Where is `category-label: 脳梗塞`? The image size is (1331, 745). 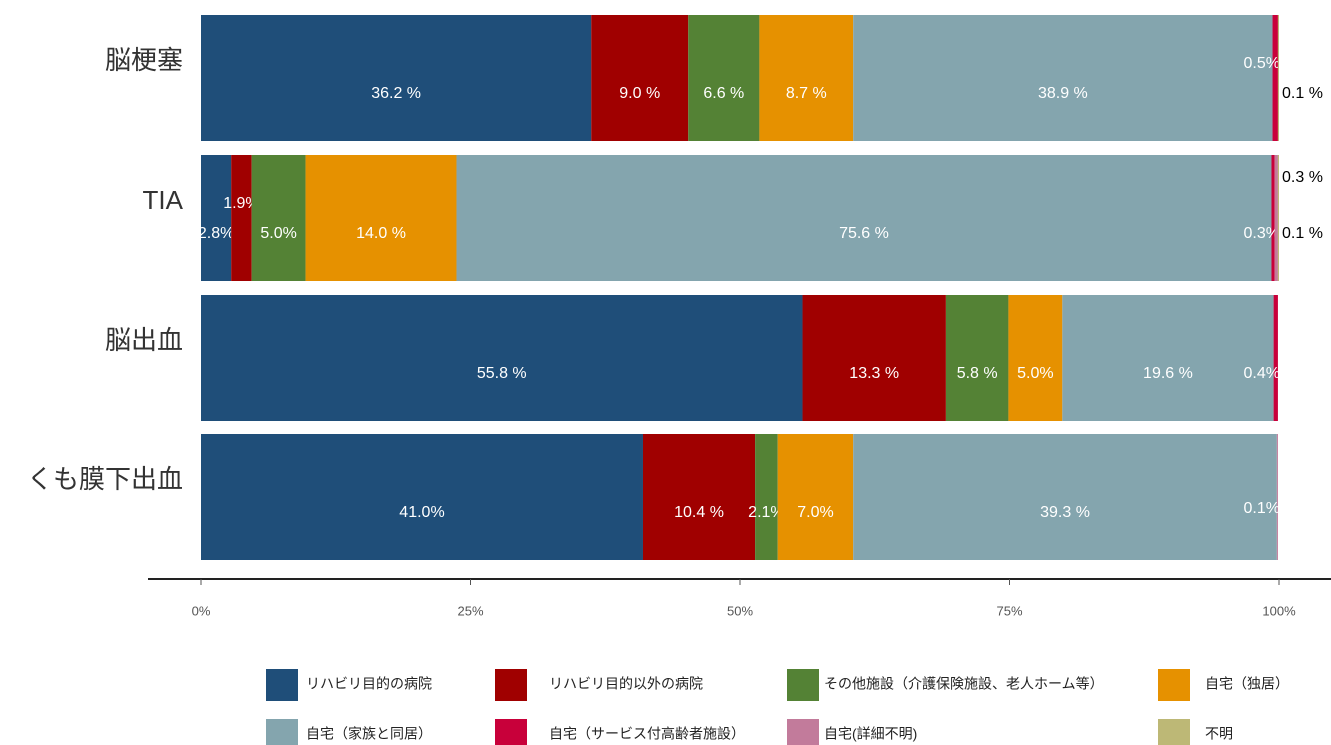 category-label: 脳梗塞 is located at coordinates (144, 60).